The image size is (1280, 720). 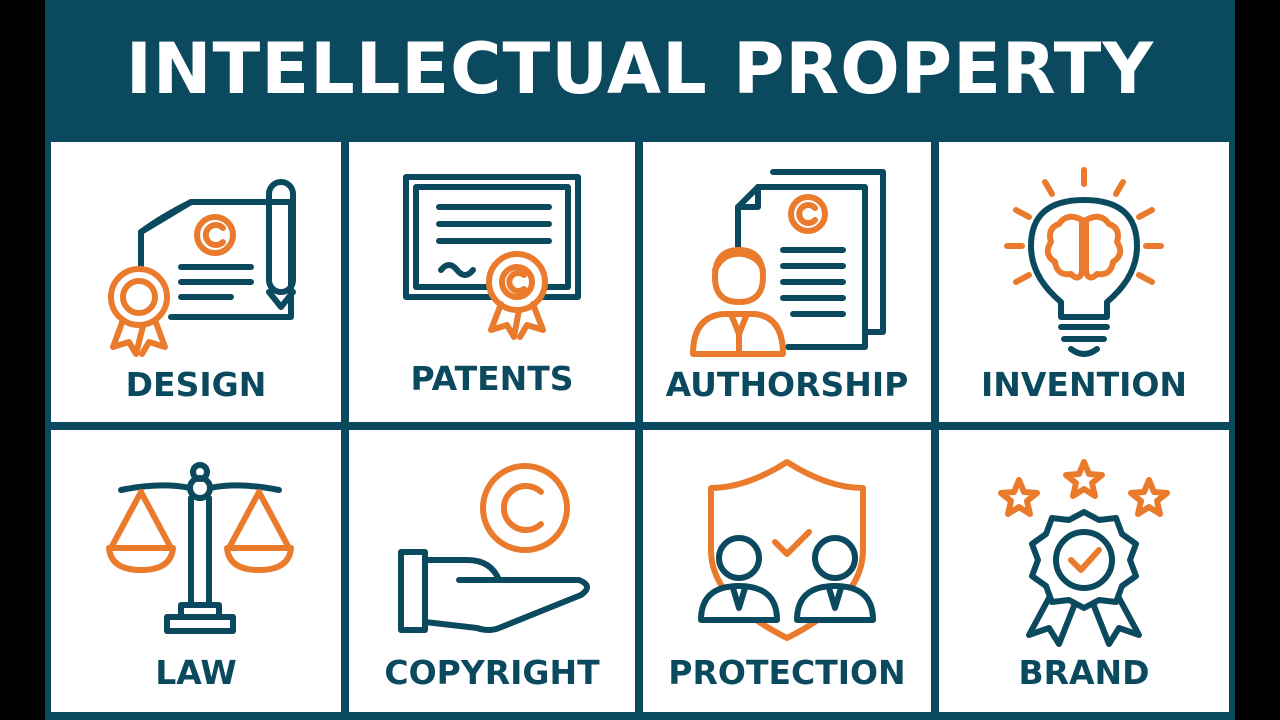 I want to click on tile-label: LAW, so click(x=196, y=672).